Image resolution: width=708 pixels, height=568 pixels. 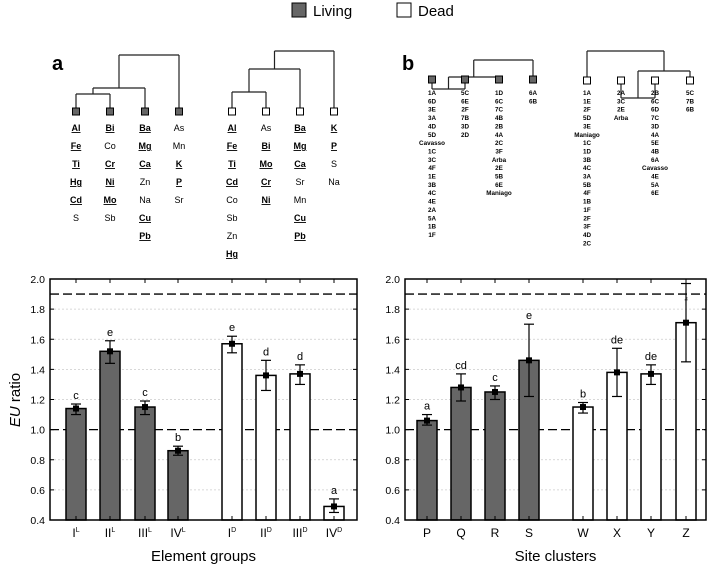 I want to click on element-label: Cd, so click(x=232, y=182).